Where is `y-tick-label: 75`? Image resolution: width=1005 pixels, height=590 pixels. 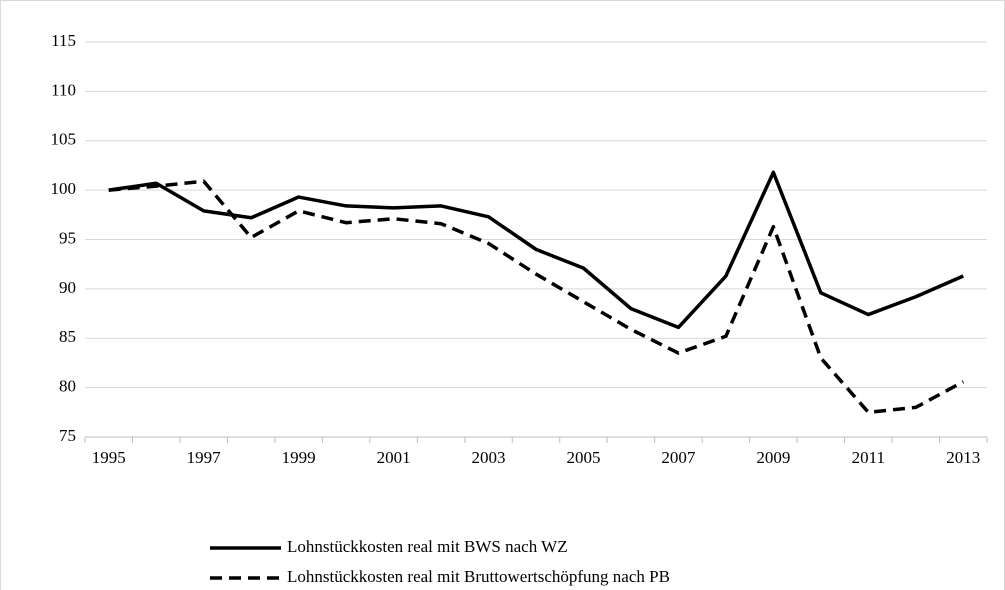
y-tick-label: 75 is located at coordinates (67, 435).